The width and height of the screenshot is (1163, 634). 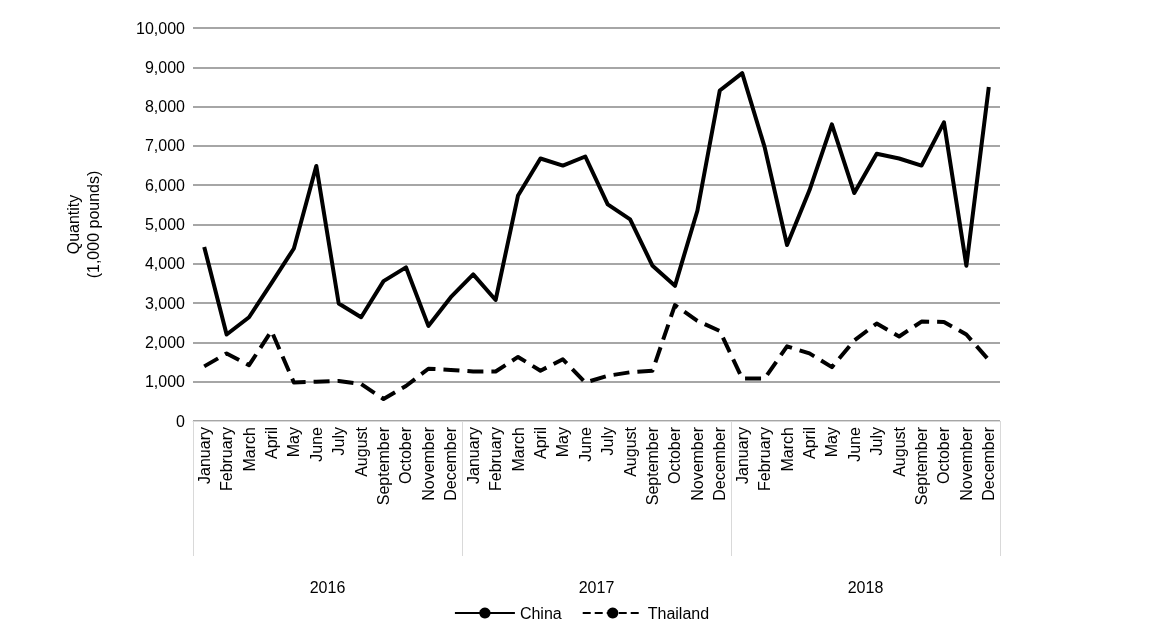 What do you see at coordinates (161, 28) in the screenshot?
I see `y-tick-label: 10,000` at bounding box center [161, 28].